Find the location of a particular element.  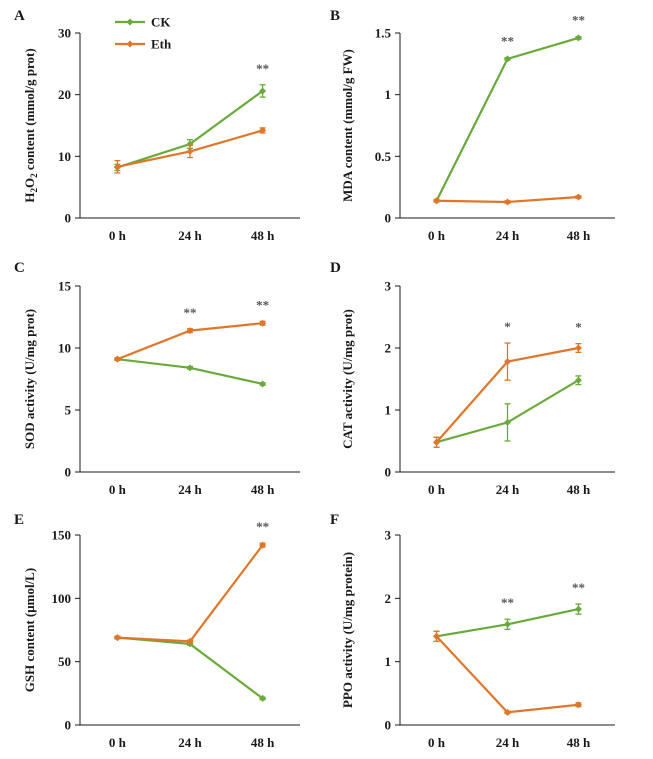

y-tick-label: 50 is located at coordinates (64, 661).